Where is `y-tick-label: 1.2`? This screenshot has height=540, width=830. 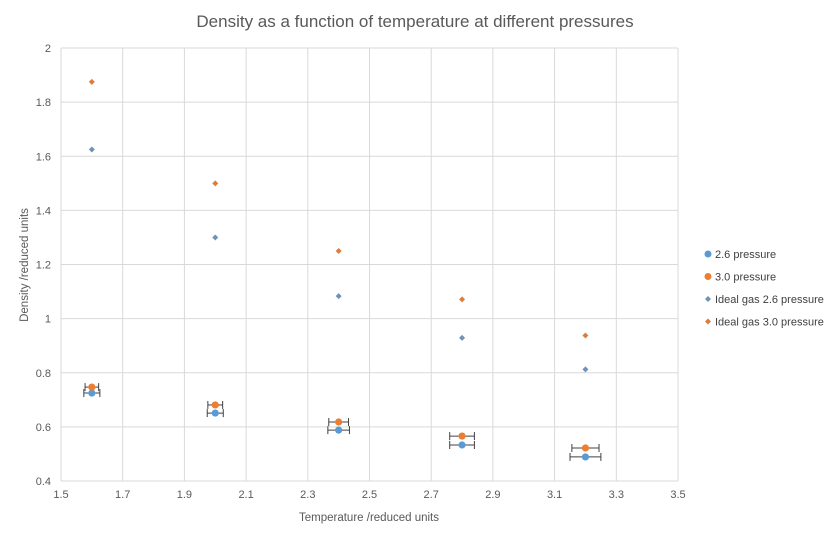 y-tick-label: 1.2 is located at coordinates (43, 266).